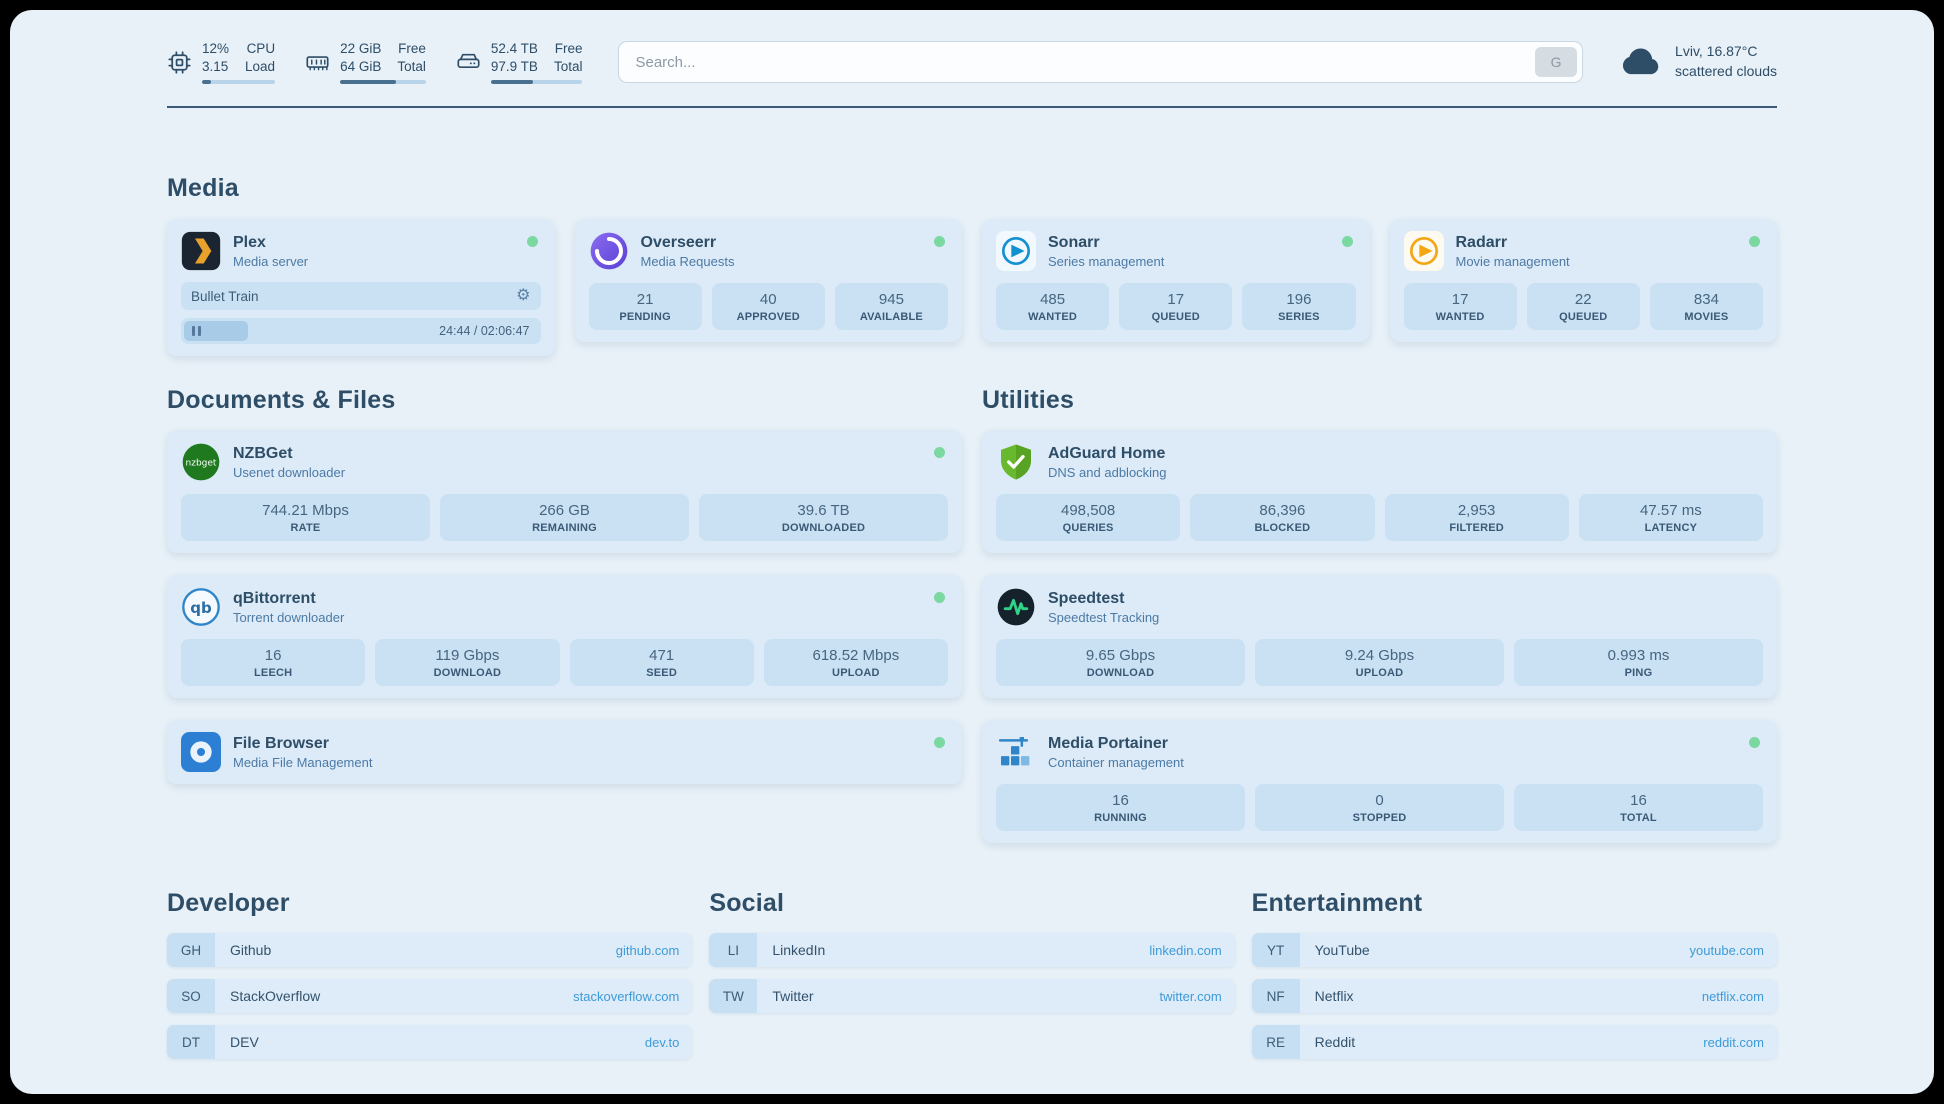  What do you see at coordinates (793, 996) in the screenshot?
I see `bookmark-name: Twitter` at bounding box center [793, 996].